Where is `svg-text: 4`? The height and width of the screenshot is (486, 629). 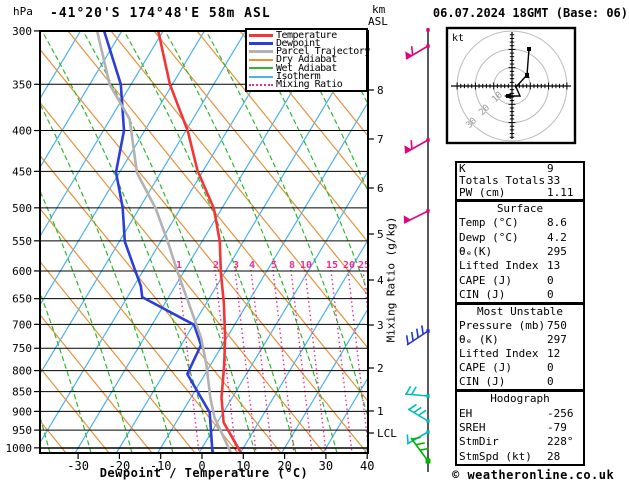 svg-text: 4 is located at coordinates (380, 280).